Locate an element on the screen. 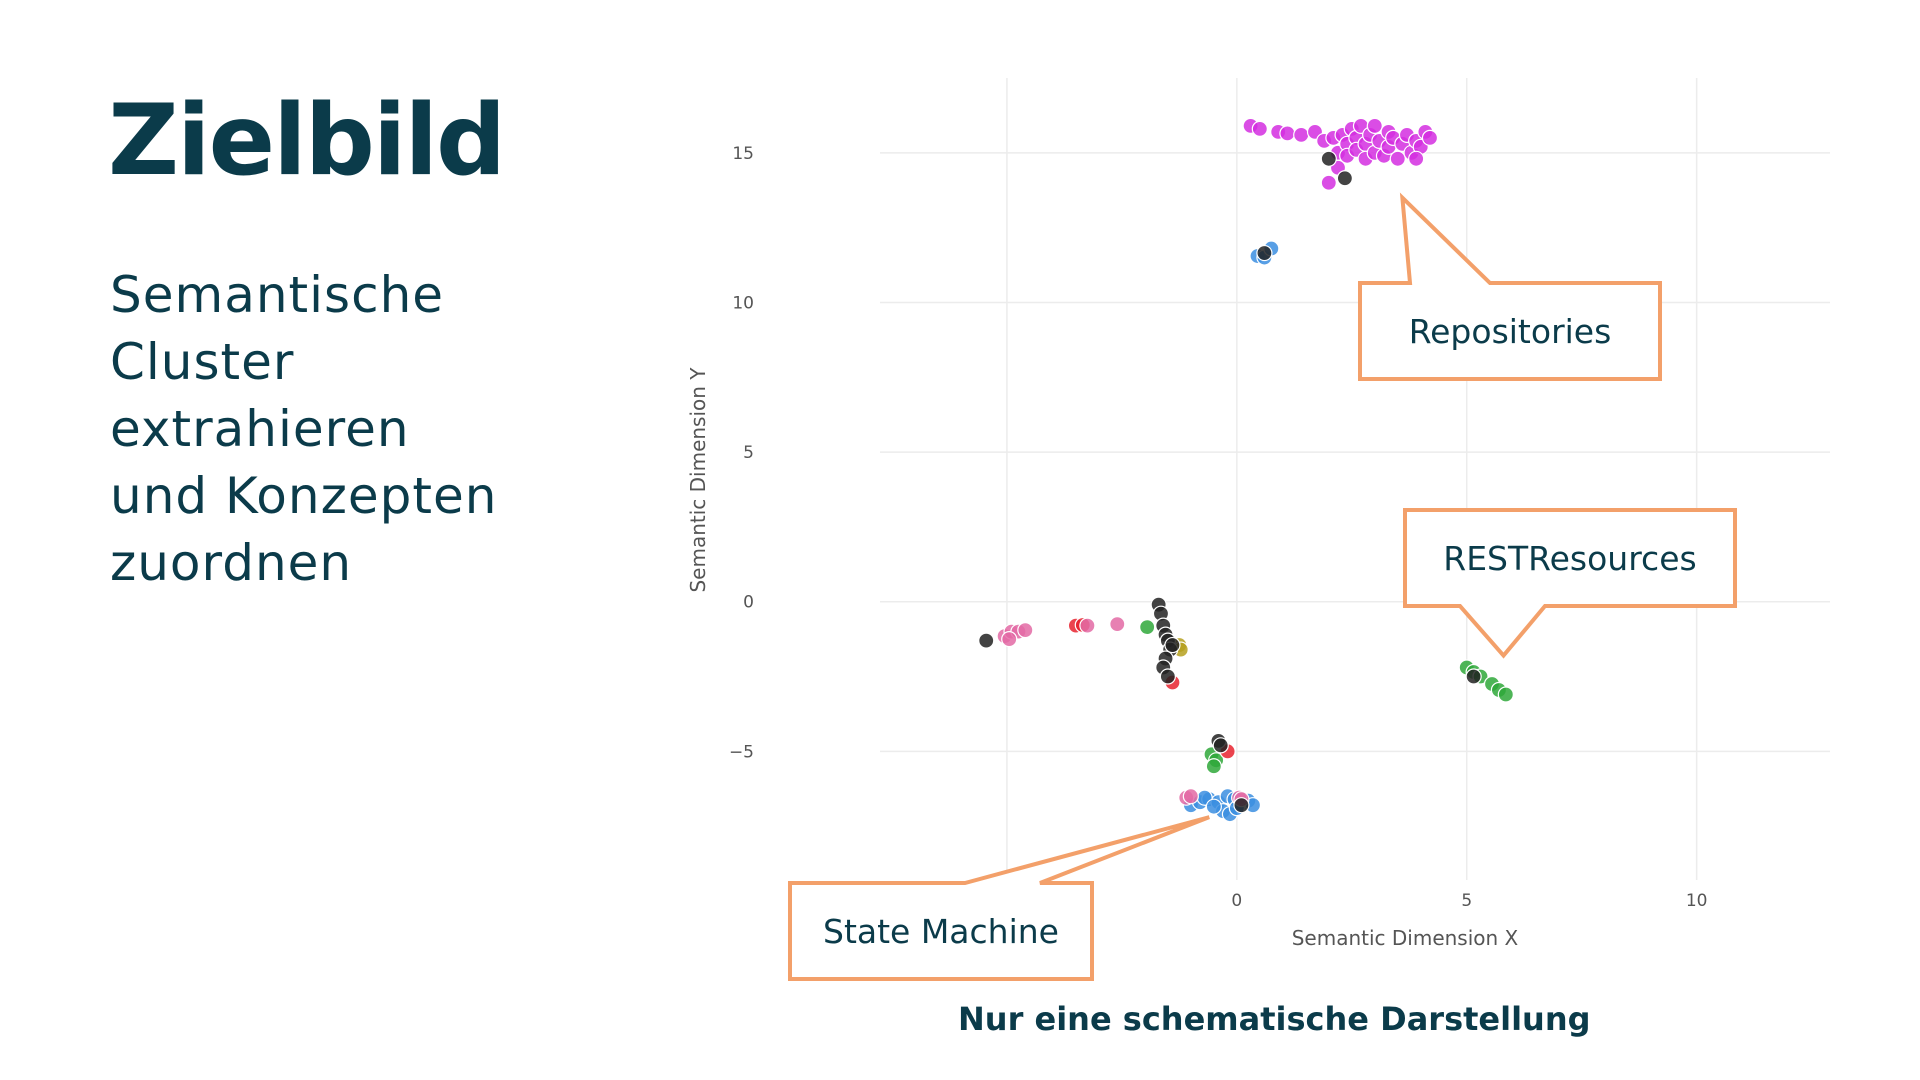 This screenshot has height=1080, width=1920. subtitle-line: zuordnen is located at coordinates (231, 563).